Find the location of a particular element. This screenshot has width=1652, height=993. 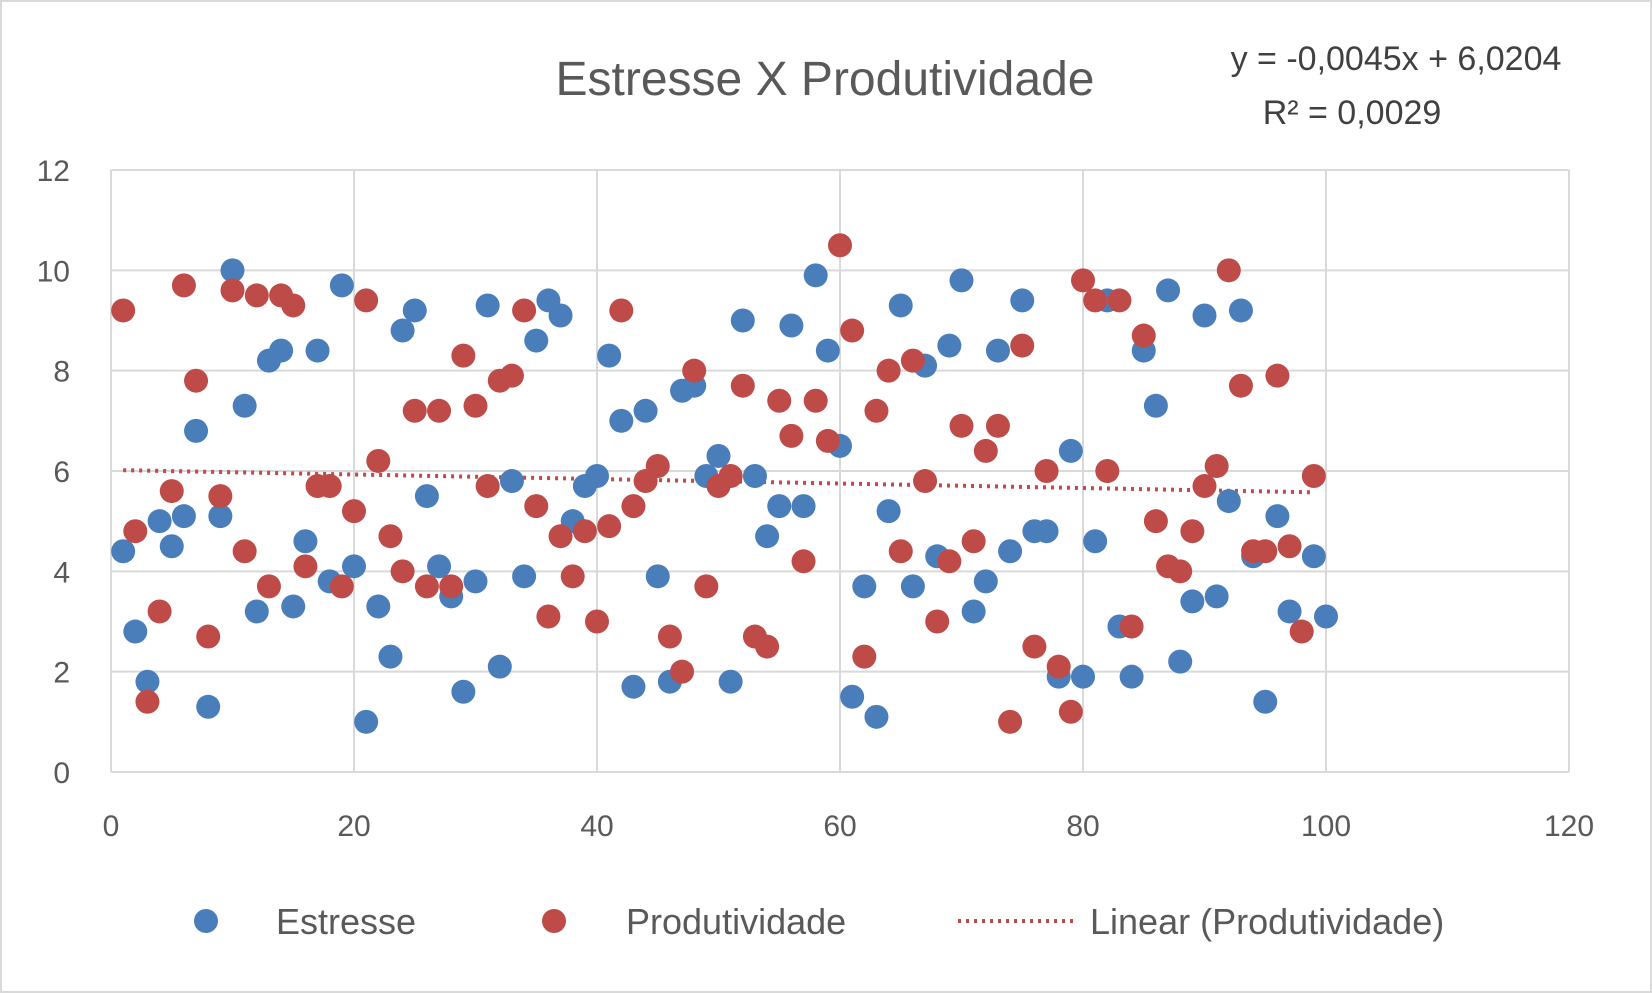

y-tick-label: 8 is located at coordinates (61, 372).